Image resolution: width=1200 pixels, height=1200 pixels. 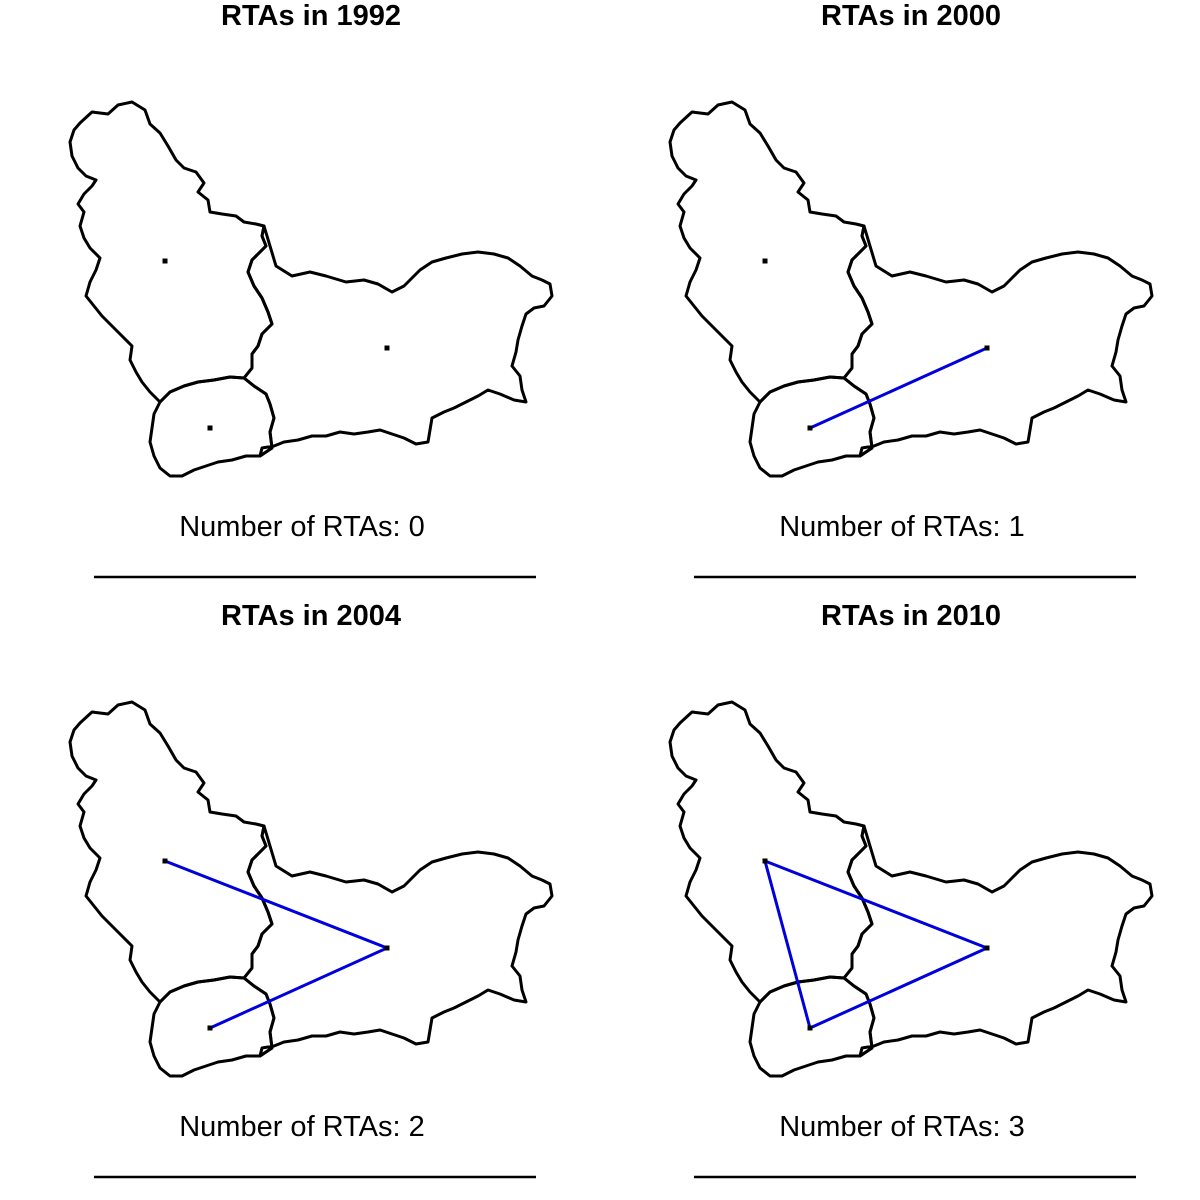 I want to click on panel-title: RTAs in 2000, so click(x=911, y=16).